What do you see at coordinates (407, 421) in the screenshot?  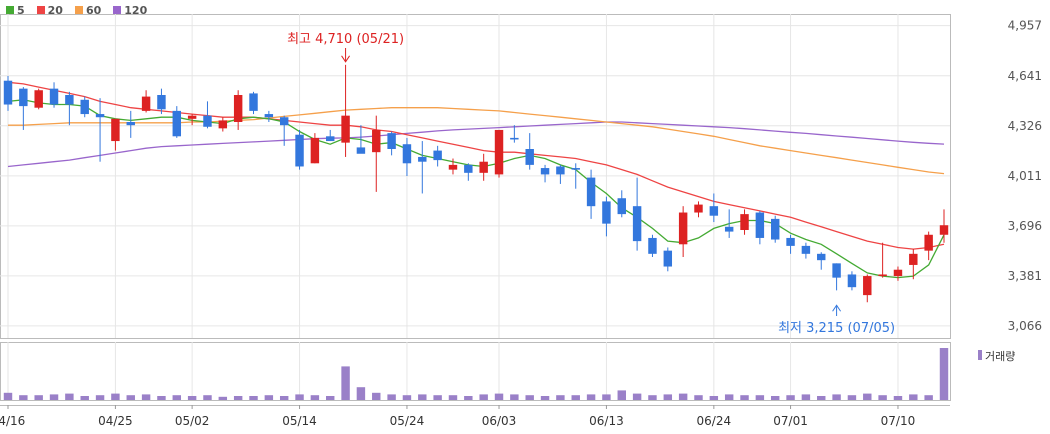 I see `x-tick-label: 05/24` at bounding box center [407, 421].